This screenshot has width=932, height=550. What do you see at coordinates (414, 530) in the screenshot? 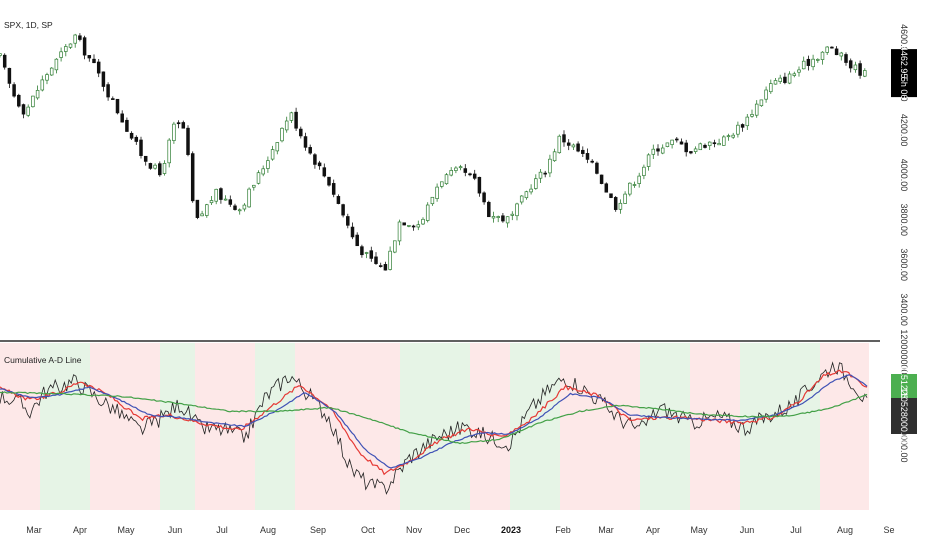
I see `time-tick-label: Nov` at bounding box center [414, 530].